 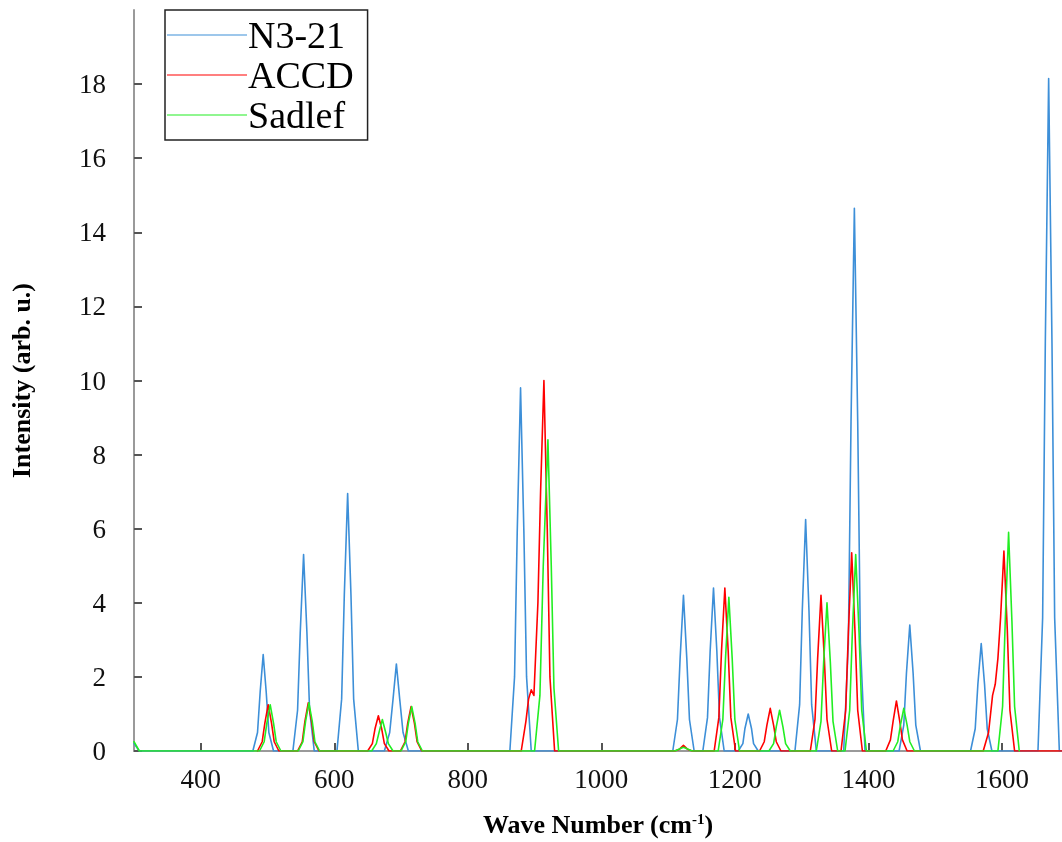 What do you see at coordinates (92, 306) in the screenshot?
I see `y-tick-label: 12` at bounding box center [92, 306].